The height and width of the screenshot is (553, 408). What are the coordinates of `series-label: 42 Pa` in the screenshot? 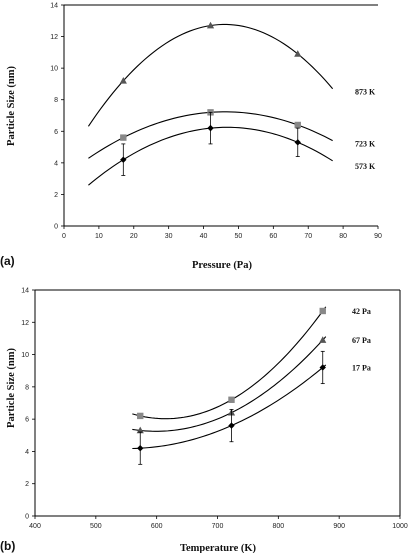 It's located at (361, 311).